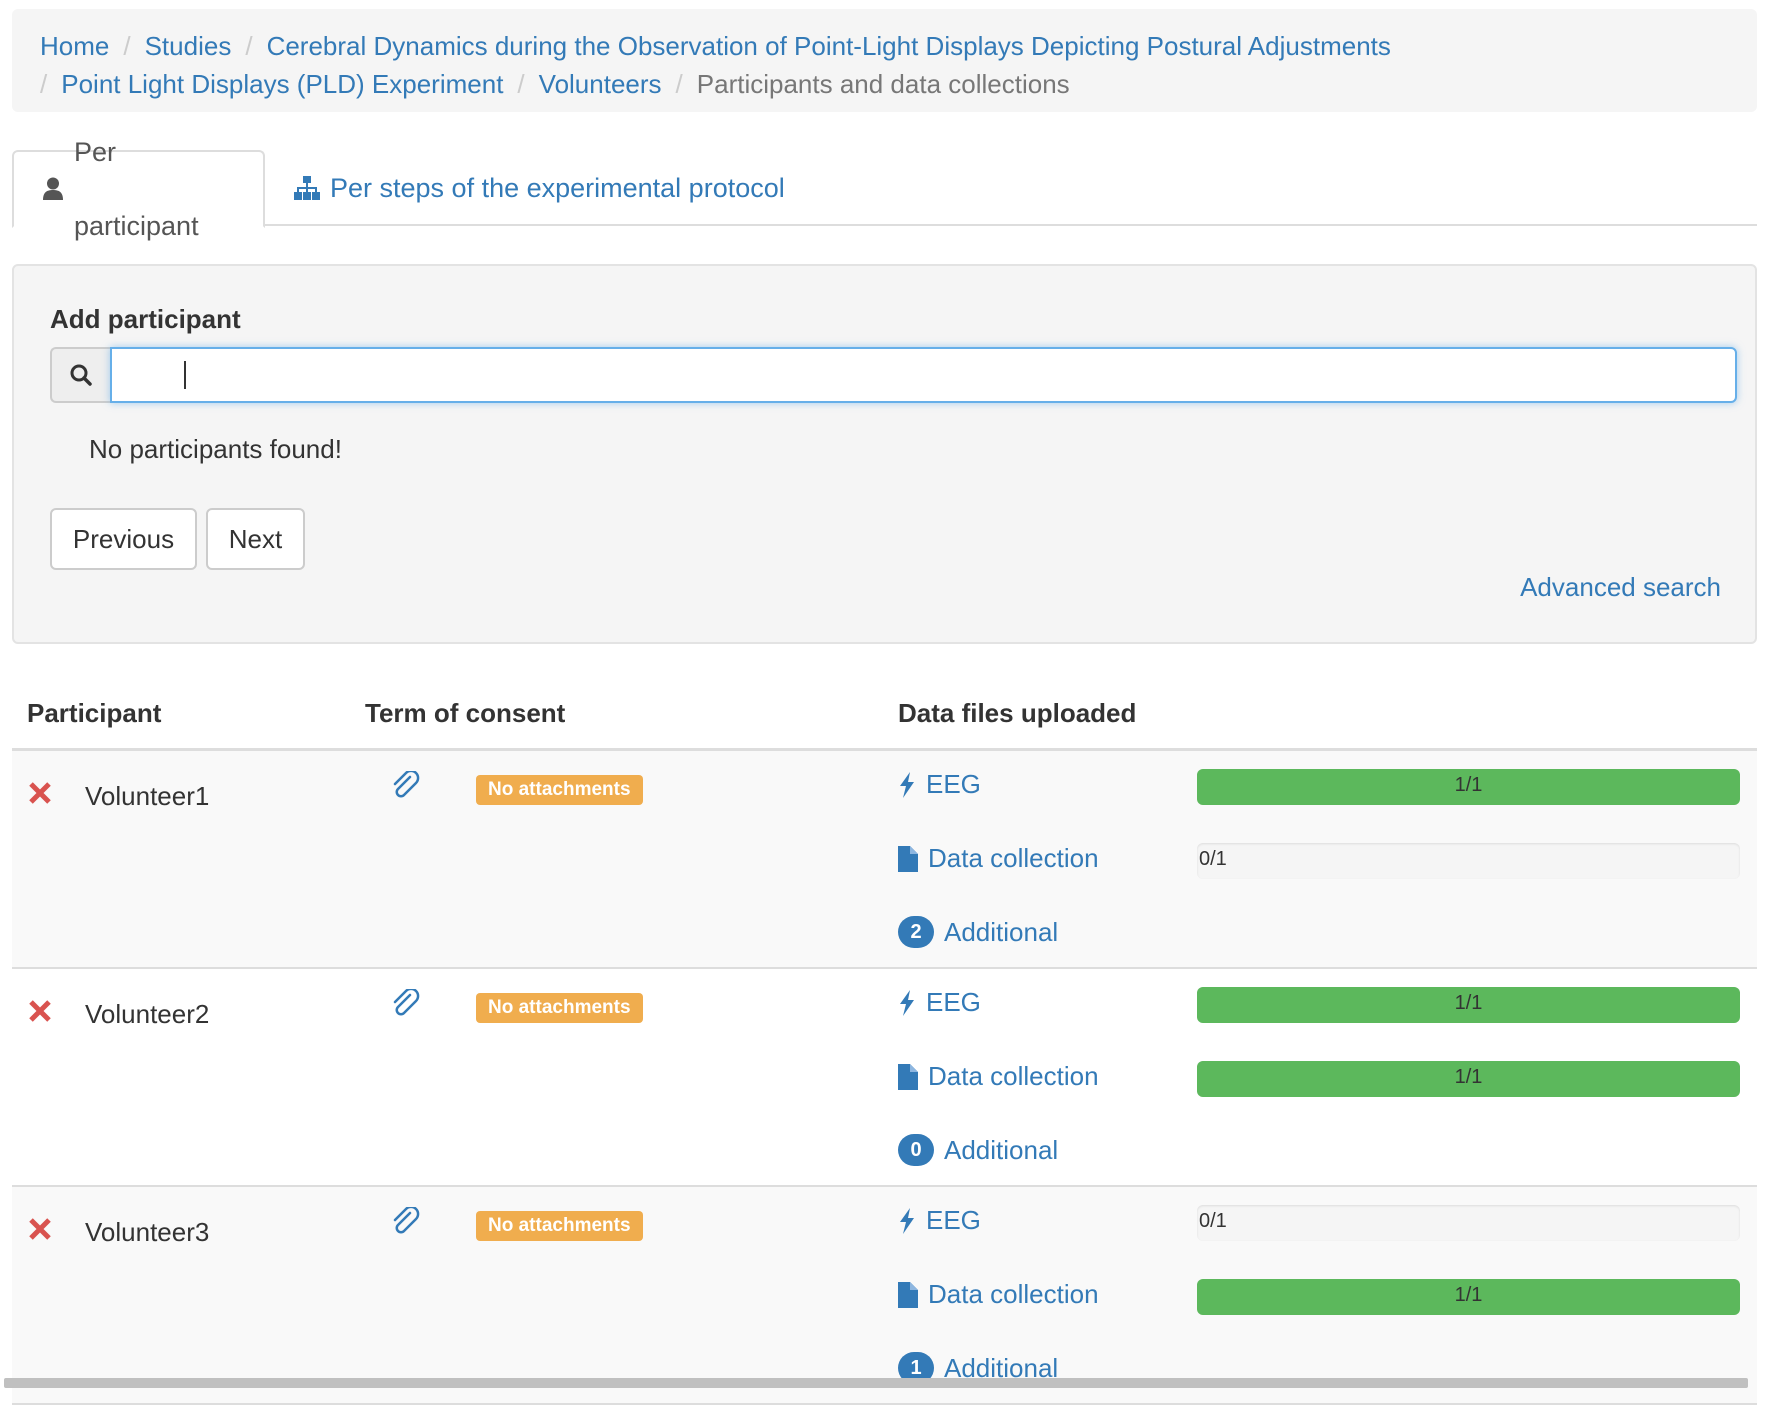  I want to click on breadcrumb-volunteers: Volunteers, so click(600, 84).